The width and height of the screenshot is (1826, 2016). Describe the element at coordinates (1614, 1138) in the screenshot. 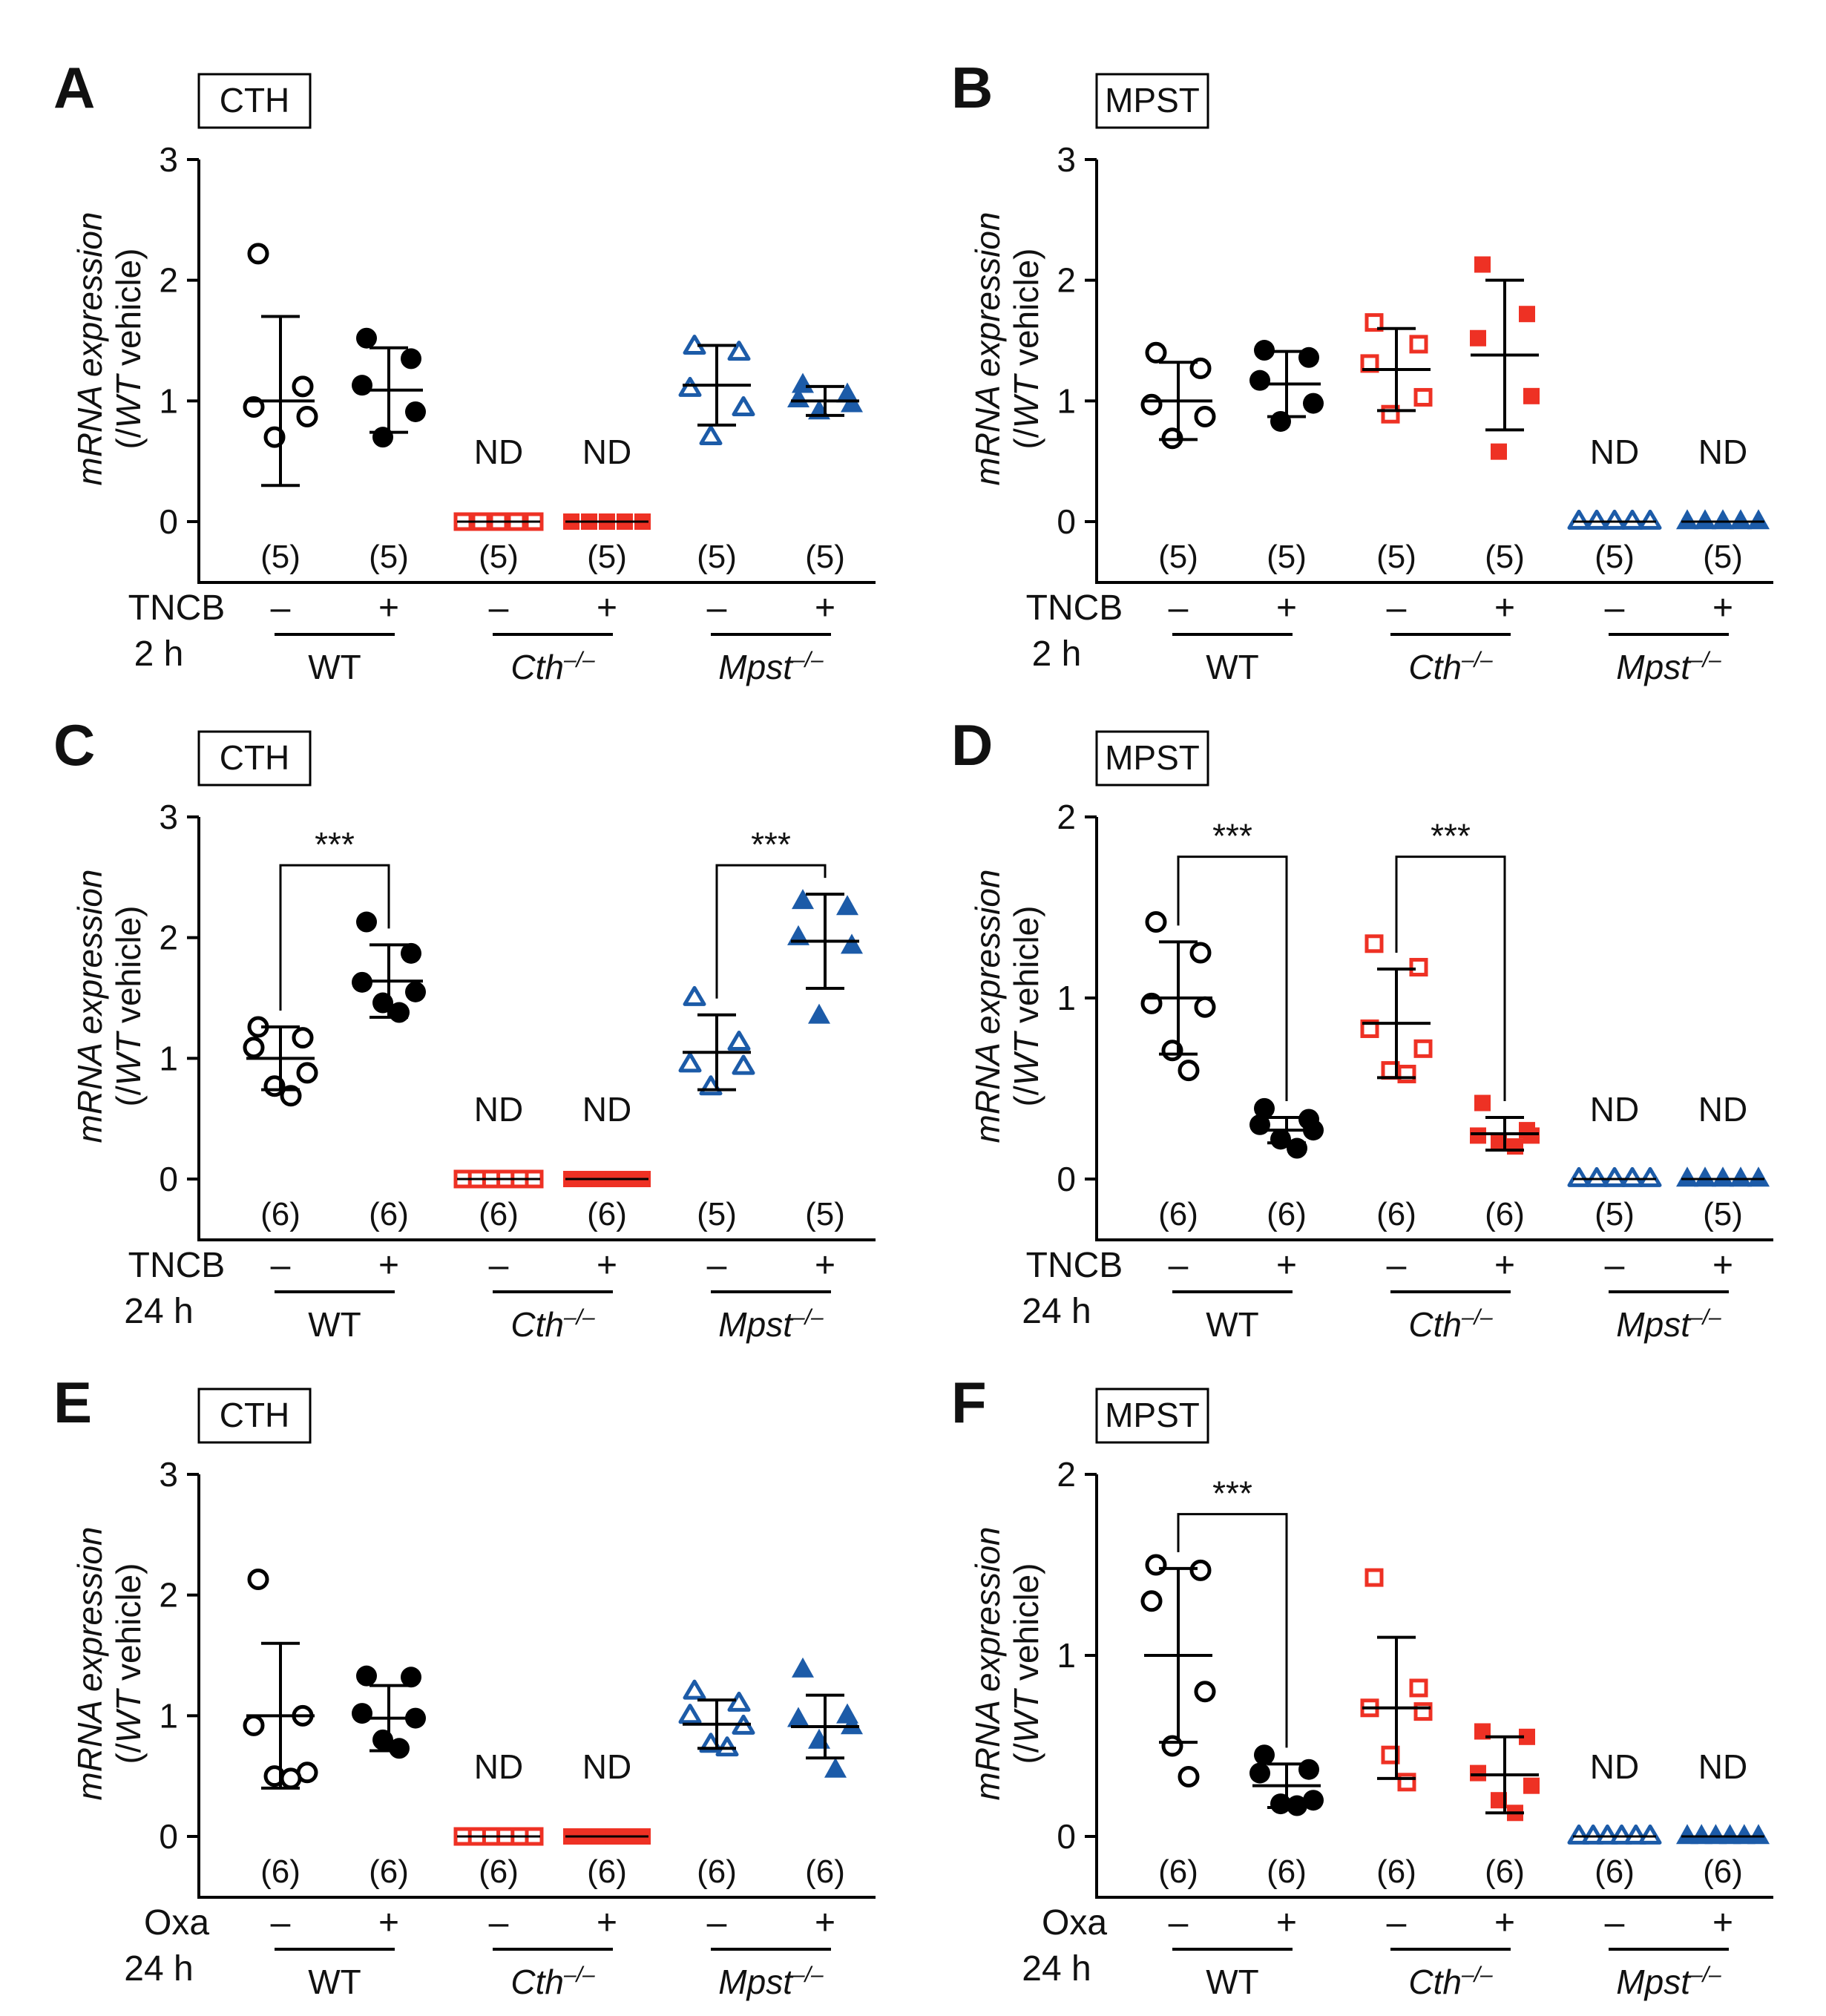

I see `group-Mpst-/--vehicle: ND` at that location.